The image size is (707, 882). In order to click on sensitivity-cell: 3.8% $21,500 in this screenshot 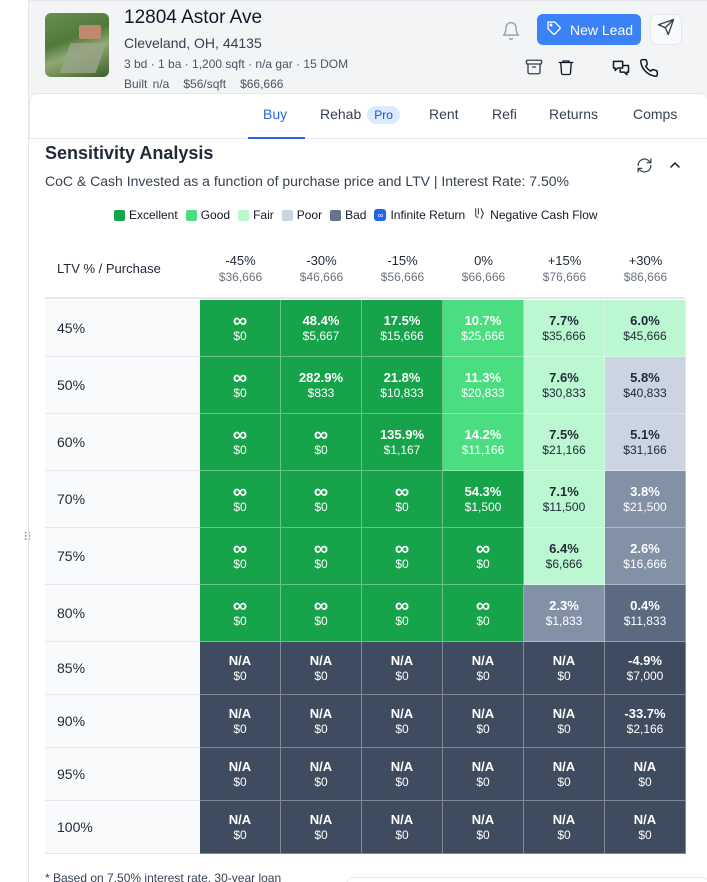, I will do `click(645, 499)`.